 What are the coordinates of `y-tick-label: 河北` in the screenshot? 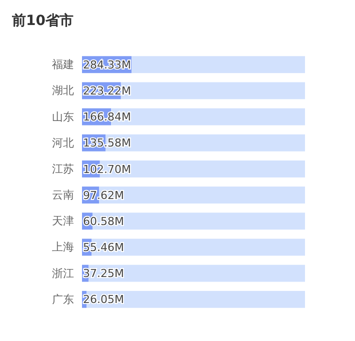 It's located at (63, 143).